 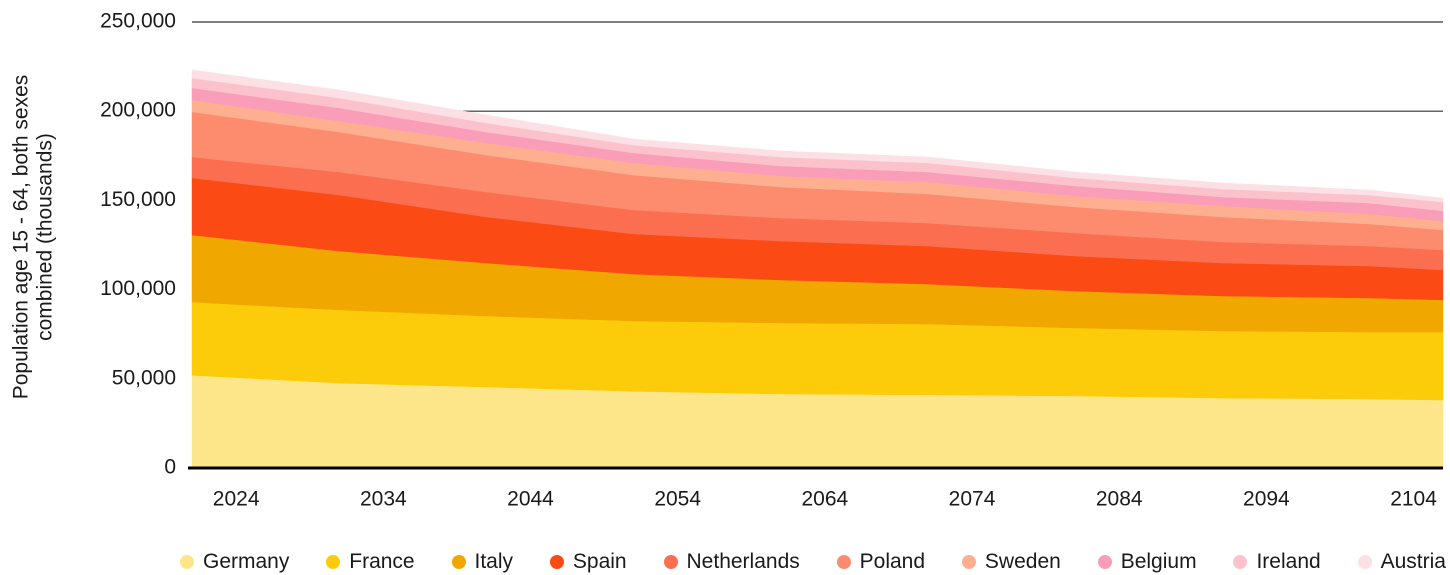 I want to click on legend-label: Germany, so click(x=246, y=561).